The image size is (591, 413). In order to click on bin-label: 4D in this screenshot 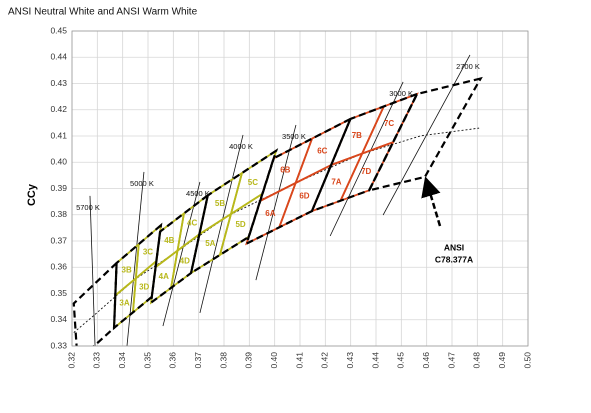, I will do `click(185, 261)`.